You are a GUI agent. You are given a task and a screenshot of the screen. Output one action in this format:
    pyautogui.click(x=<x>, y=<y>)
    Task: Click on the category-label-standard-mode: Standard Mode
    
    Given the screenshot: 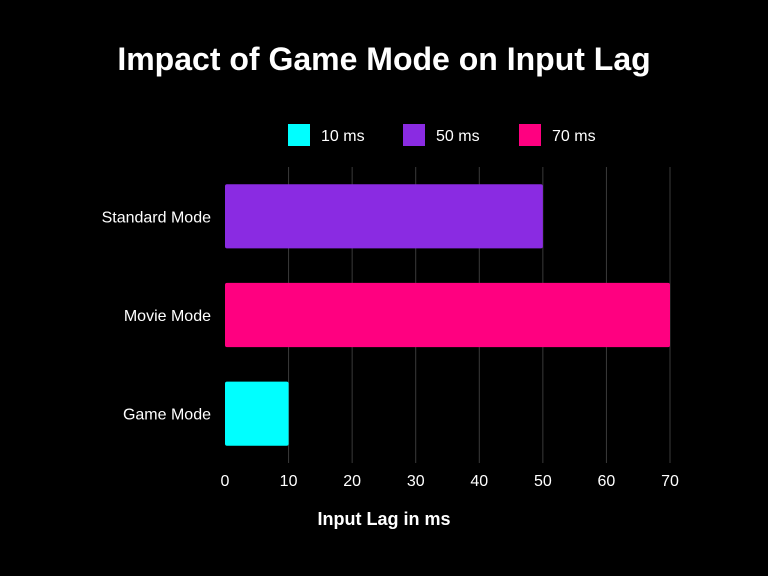 What is the action you would take?
    pyautogui.click(x=157, y=217)
    